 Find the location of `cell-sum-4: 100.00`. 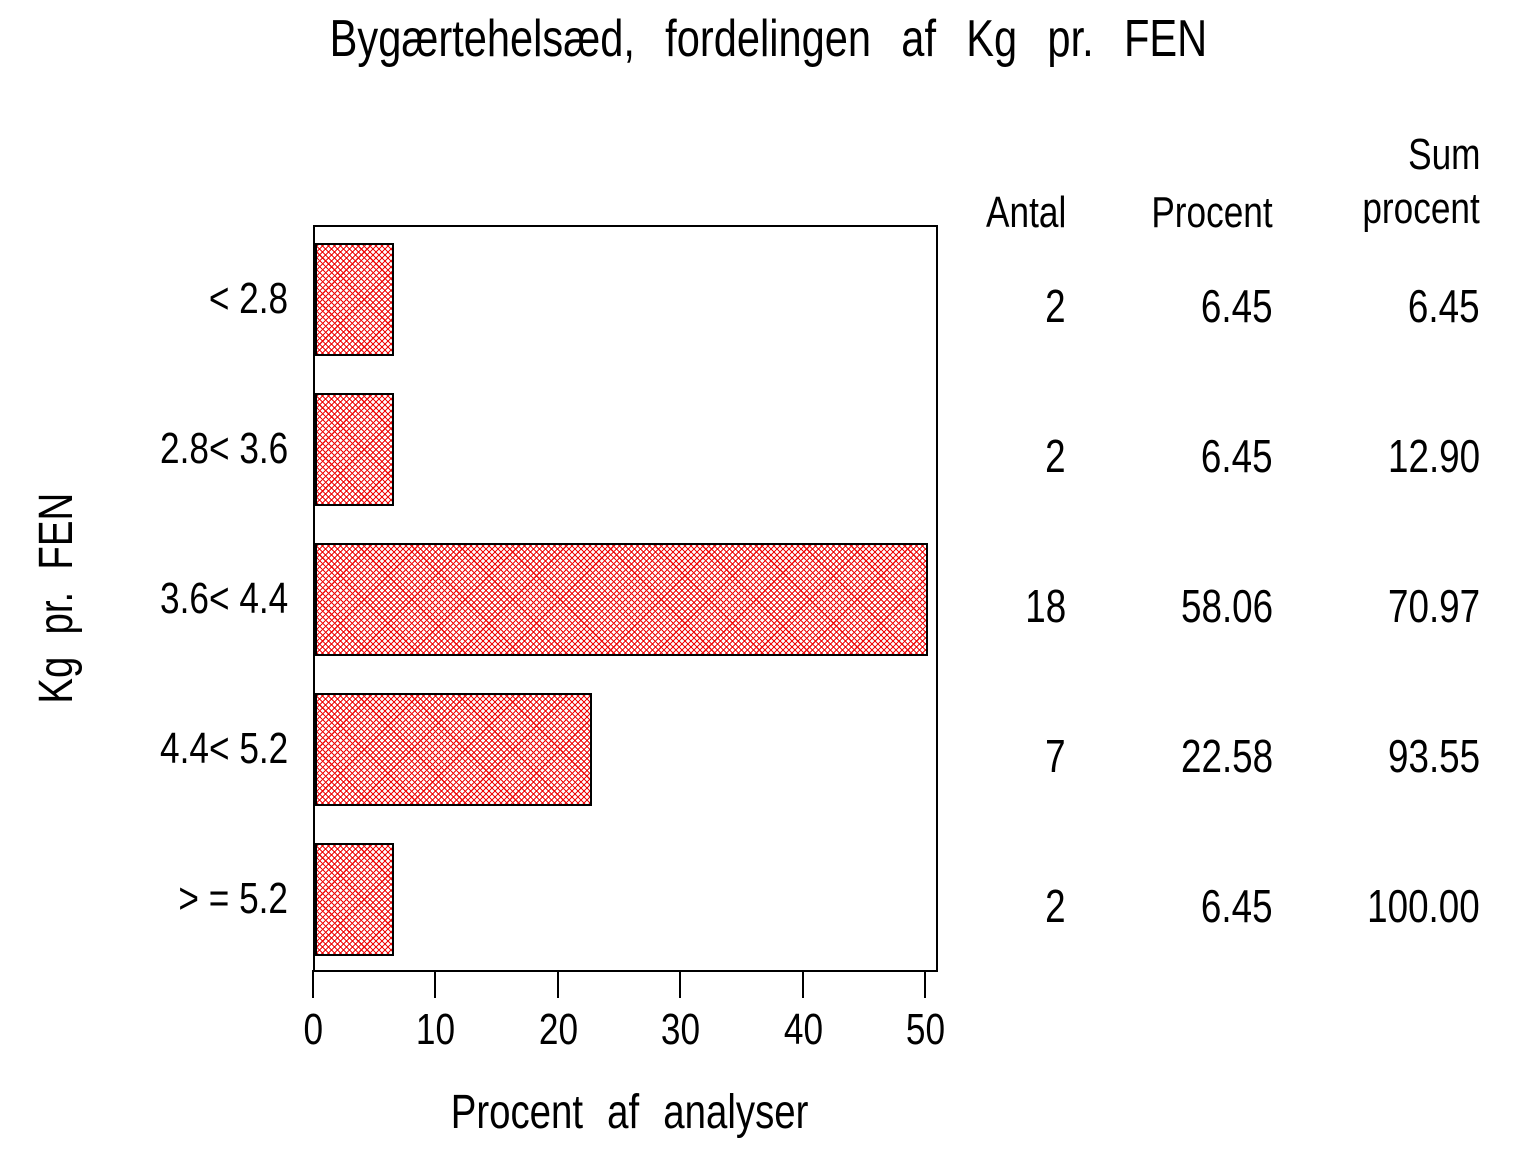

cell-sum-4: 100.00 is located at coordinates (1423, 906).